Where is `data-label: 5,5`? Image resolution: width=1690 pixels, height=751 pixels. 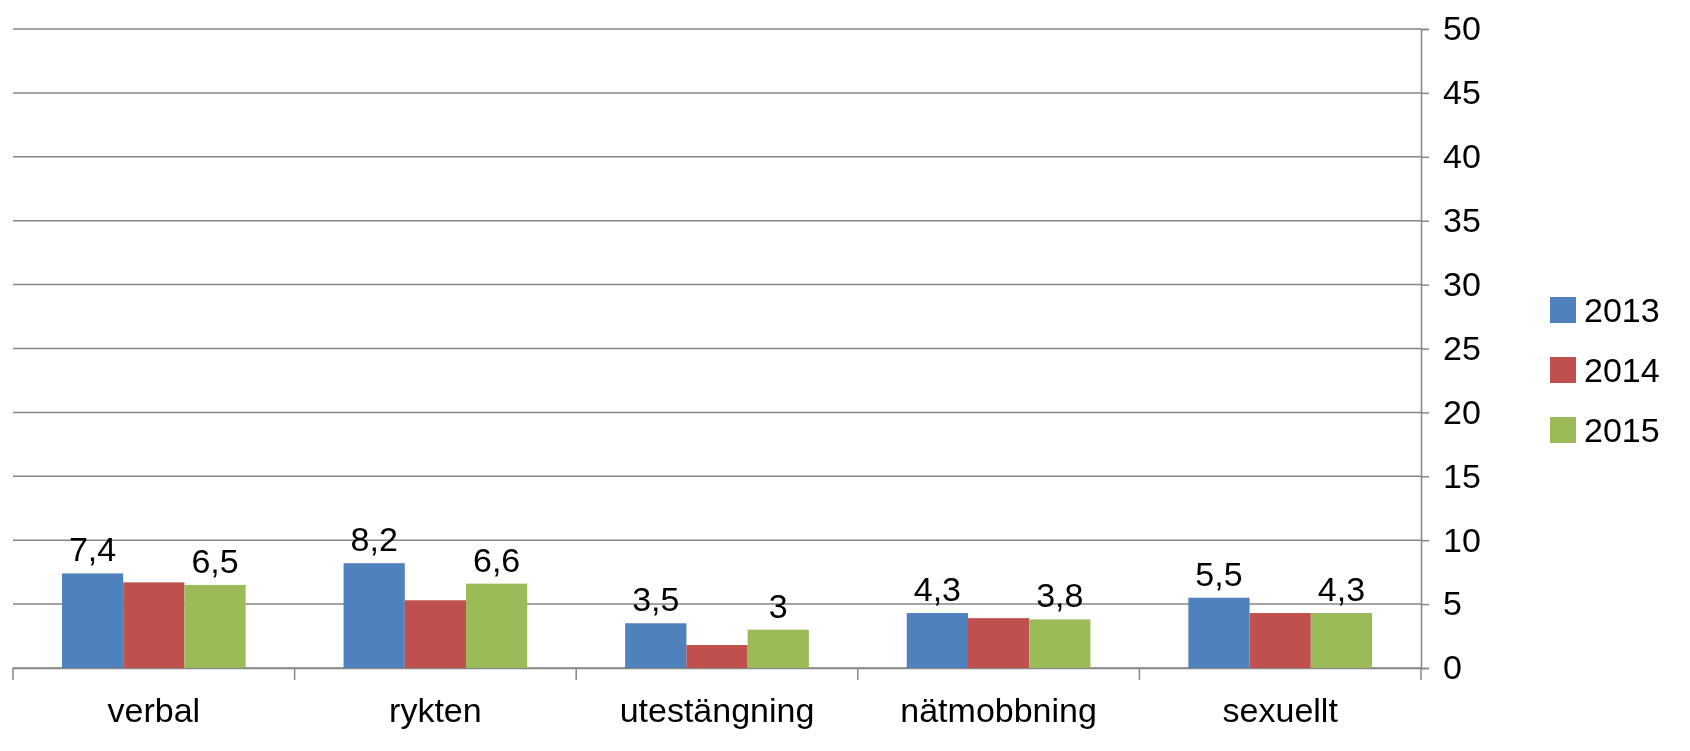 data-label: 5,5 is located at coordinates (1219, 573).